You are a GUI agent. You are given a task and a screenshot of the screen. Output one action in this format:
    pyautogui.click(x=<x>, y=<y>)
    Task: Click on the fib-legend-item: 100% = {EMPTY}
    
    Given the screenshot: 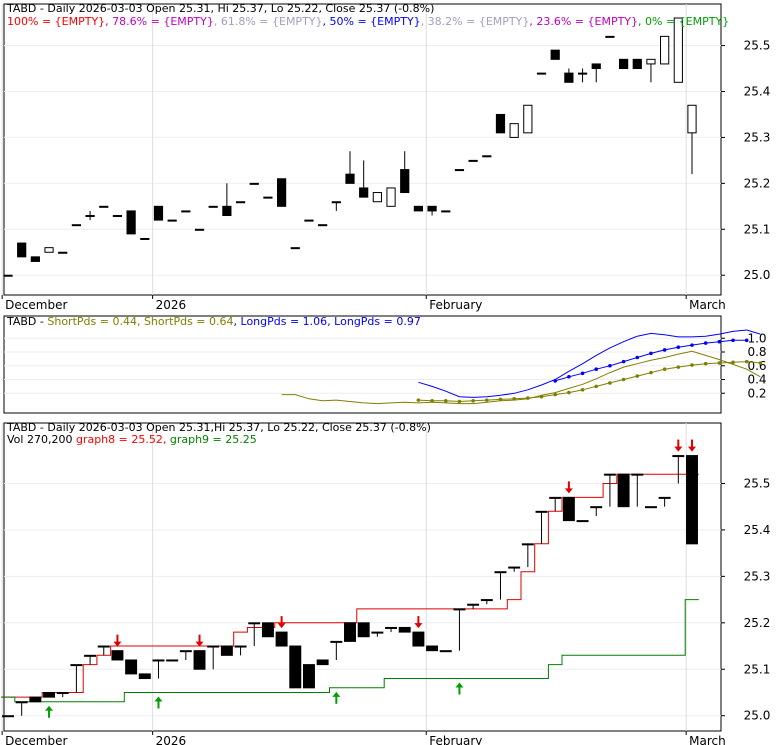 What is the action you would take?
    pyautogui.click(x=56, y=21)
    